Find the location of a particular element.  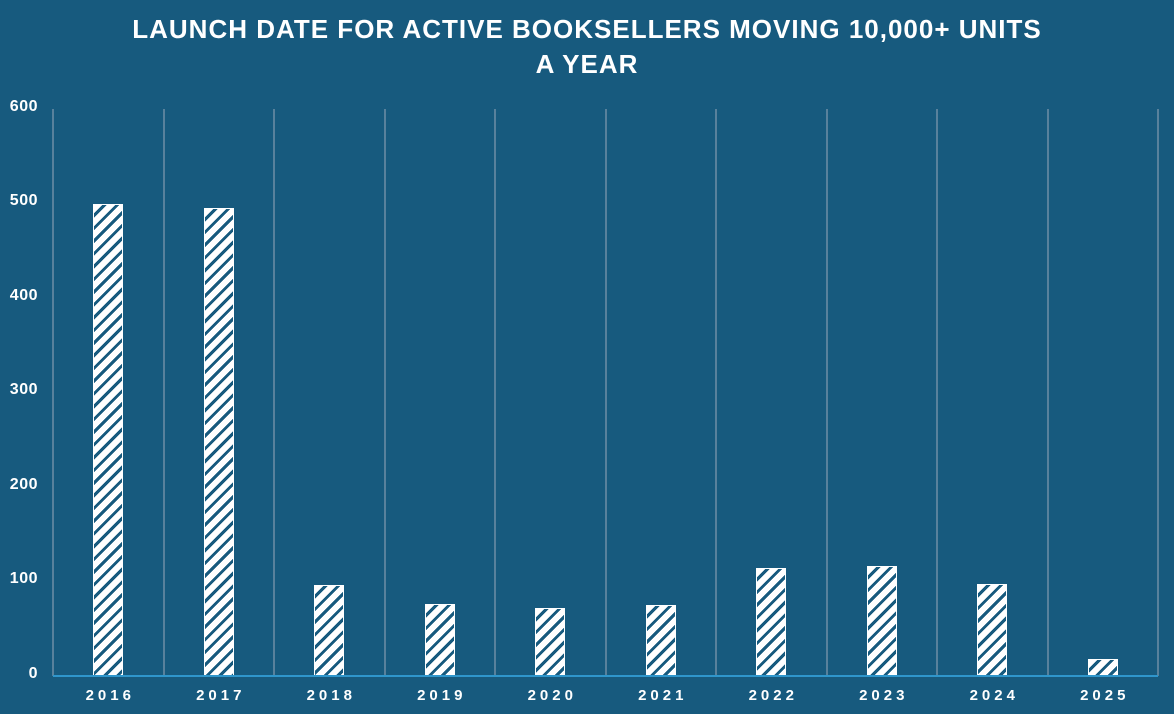

x-axis-label-2018: 2018 is located at coordinates (331, 695).